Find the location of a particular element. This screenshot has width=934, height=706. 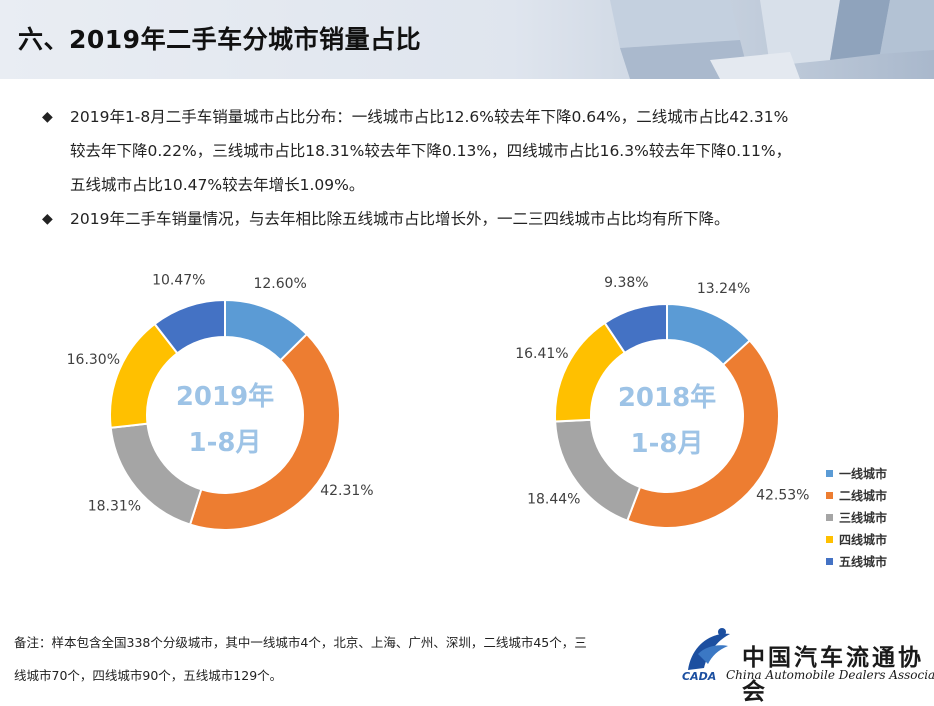

legend-item: 五线城市 is located at coordinates (856, 561).